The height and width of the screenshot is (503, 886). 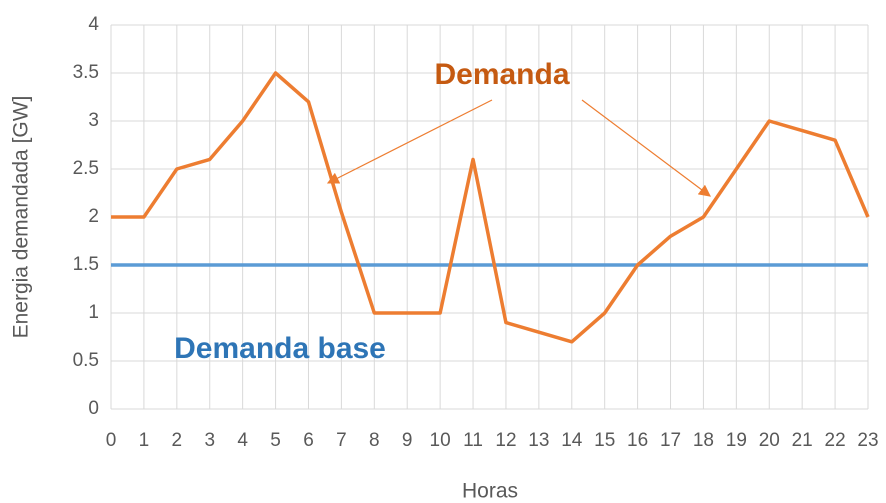 I want to click on x-tick-label: 20, so click(x=769, y=440).